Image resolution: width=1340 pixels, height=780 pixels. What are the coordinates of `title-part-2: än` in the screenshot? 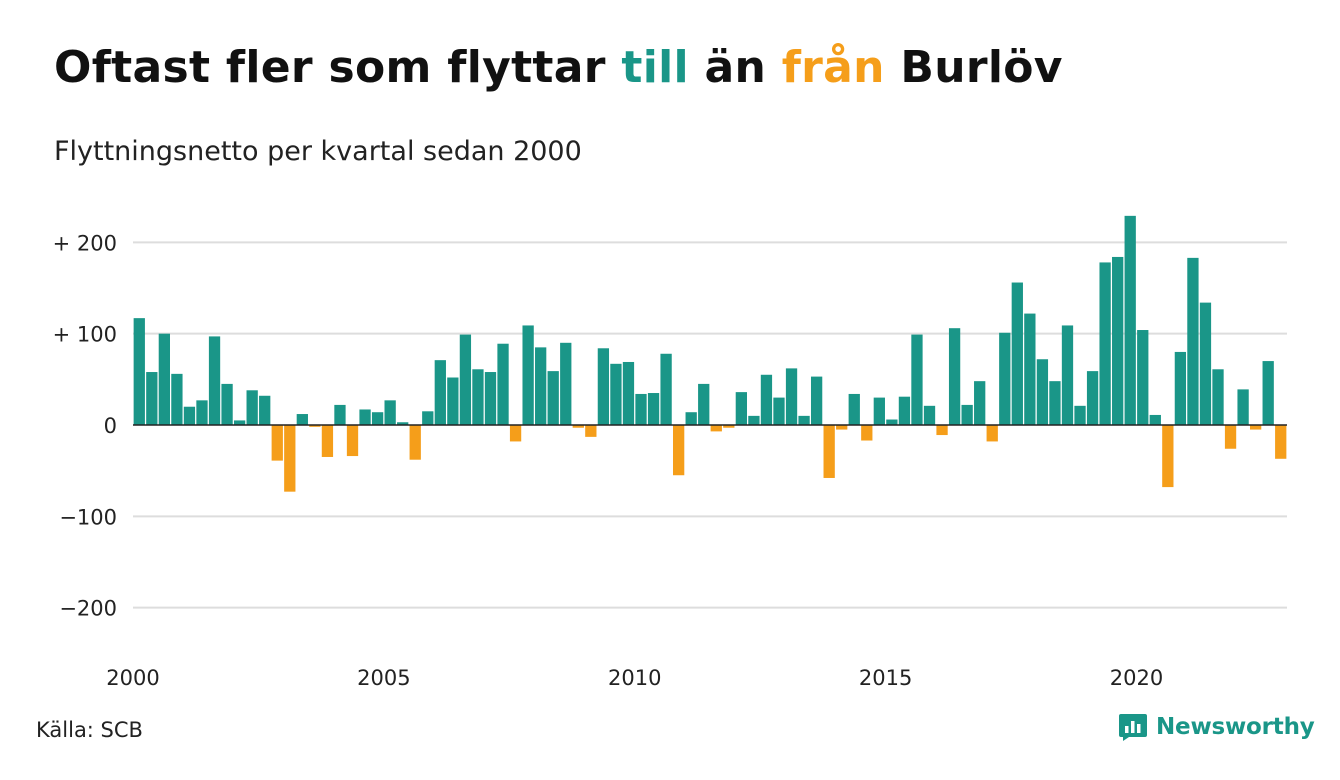 It's located at (735, 67).